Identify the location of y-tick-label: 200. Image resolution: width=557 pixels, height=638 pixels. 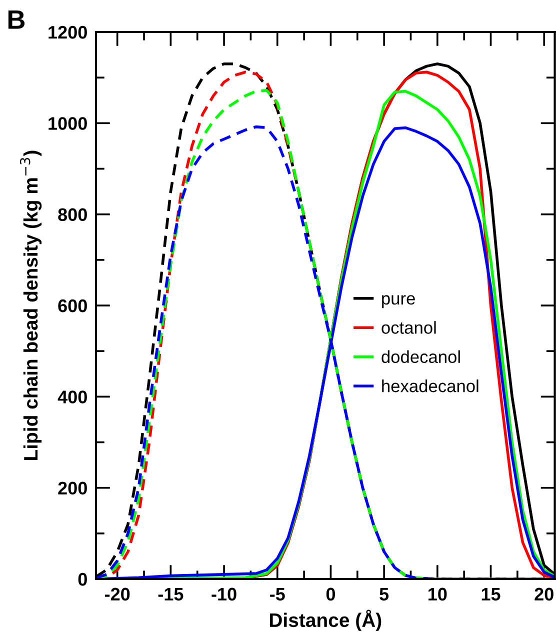
(72, 488).